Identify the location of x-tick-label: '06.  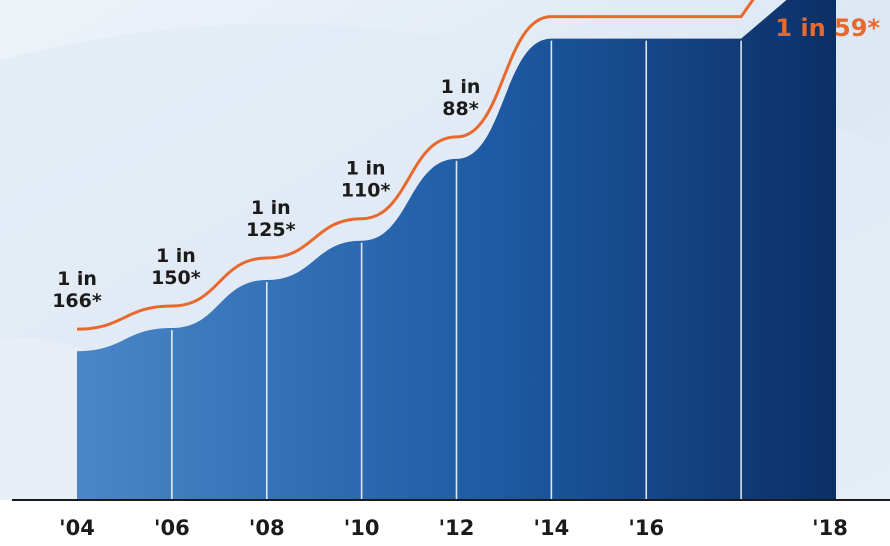
(172, 528).